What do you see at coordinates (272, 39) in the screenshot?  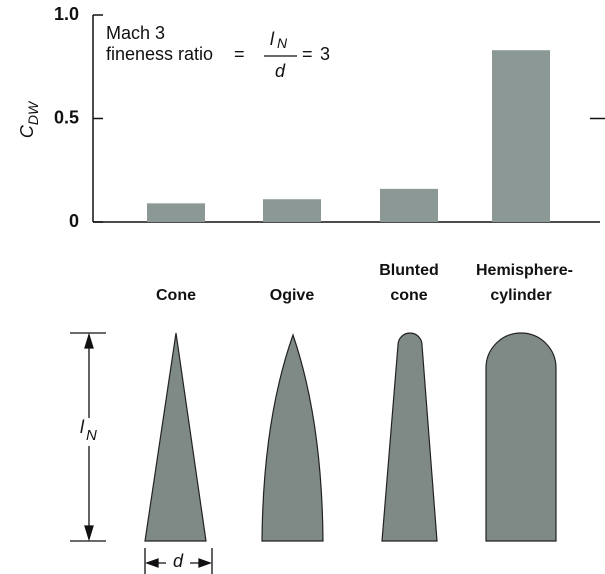 I see `numerator-main: l` at bounding box center [272, 39].